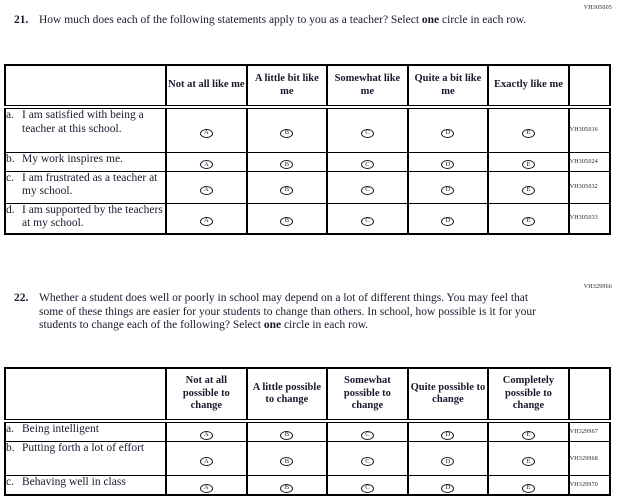 This screenshot has width=621, height=502. Describe the element at coordinates (589, 431) in the screenshot. I see `row-code: VH329967` at that location.